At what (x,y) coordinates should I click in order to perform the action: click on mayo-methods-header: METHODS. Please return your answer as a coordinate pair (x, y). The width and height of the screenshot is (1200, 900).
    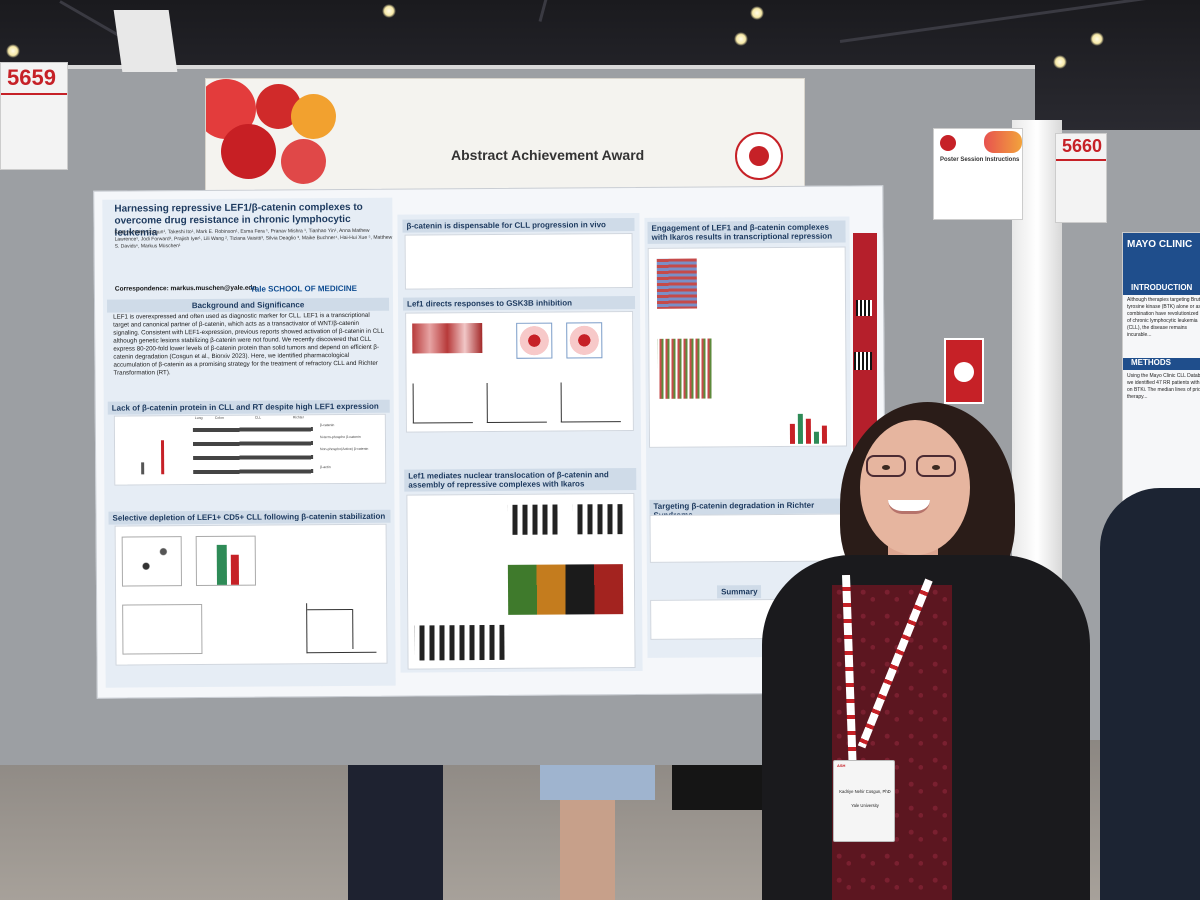
    Looking at the image, I should click on (1161, 364).